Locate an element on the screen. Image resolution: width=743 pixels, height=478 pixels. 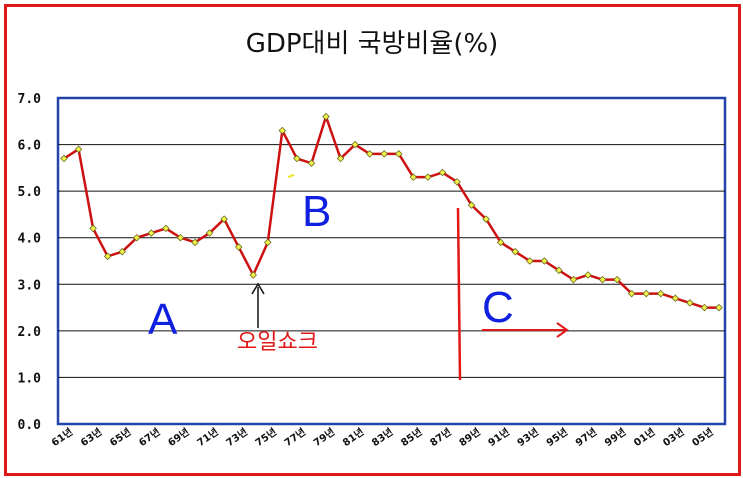
x-tick-label: 71년 is located at coordinates (207, 437).